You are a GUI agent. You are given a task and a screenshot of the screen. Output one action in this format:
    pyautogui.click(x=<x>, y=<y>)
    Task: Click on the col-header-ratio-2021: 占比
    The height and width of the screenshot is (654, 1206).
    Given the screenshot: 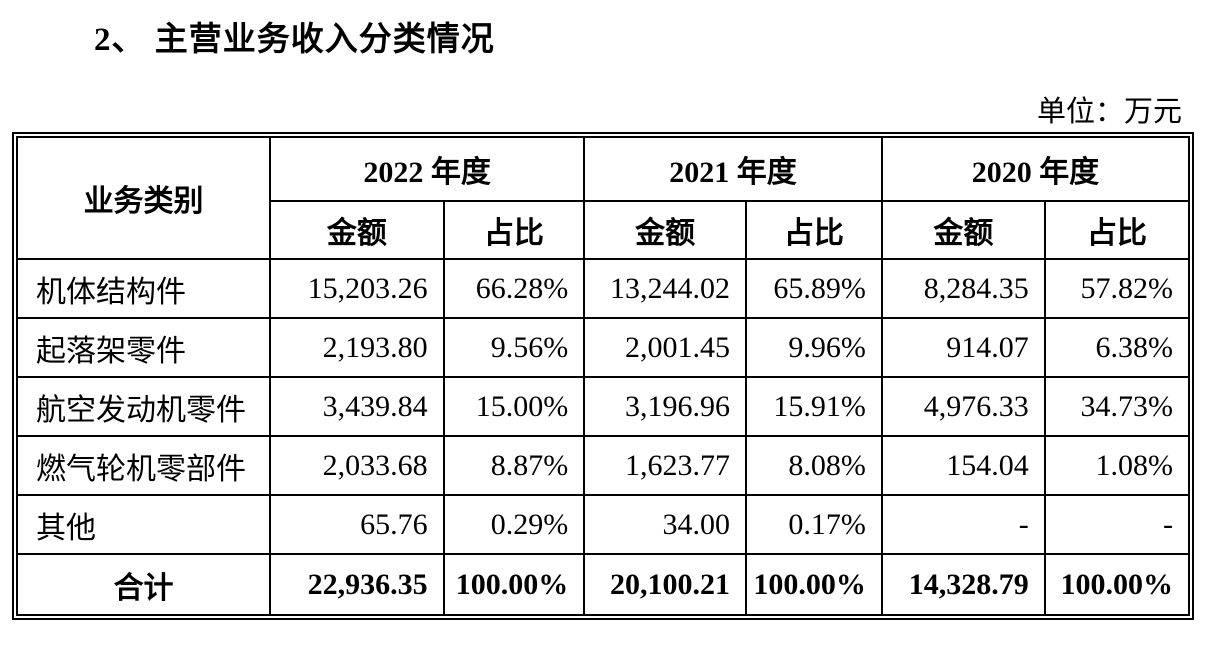 What is the action you would take?
    pyautogui.click(x=813, y=230)
    